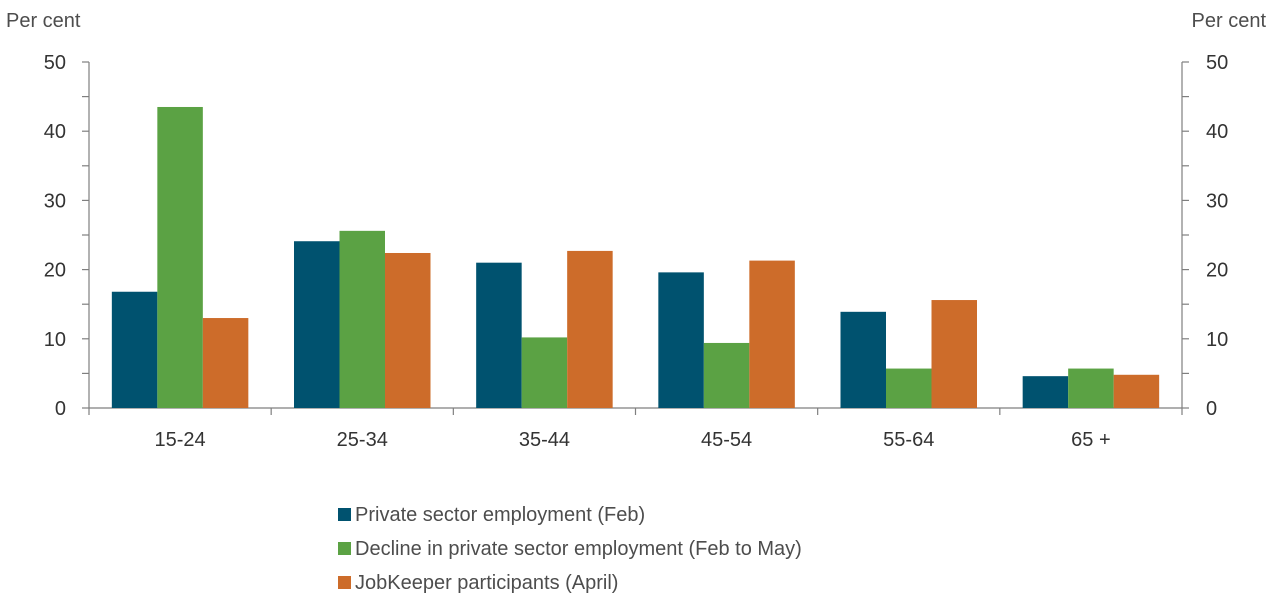 The image size is (1280, 600). What do you see at coordinates (362, 440) in the screenshot?
I see `x-category-label: 25-34` at bounding box center [362, 440].